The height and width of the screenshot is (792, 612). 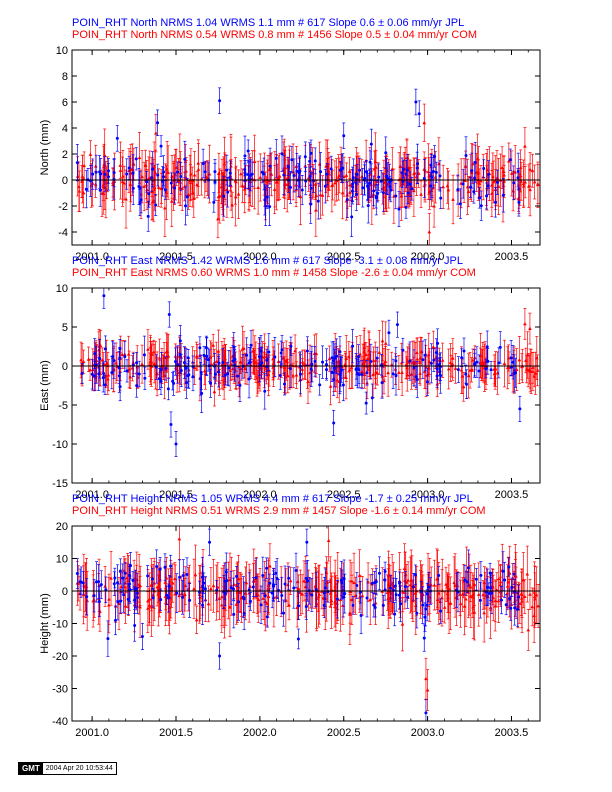 What do you see at coordinates (428, 495) in the screenshot?
I see `x-tick-label: 2003.0` at bounding box center [428, 495].